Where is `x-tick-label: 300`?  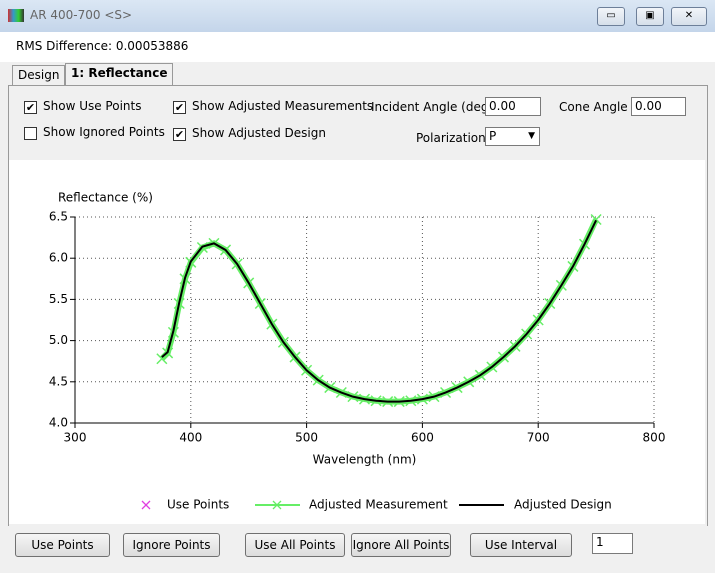 x-tick-label: 300 is located at coordinates (75, 438).